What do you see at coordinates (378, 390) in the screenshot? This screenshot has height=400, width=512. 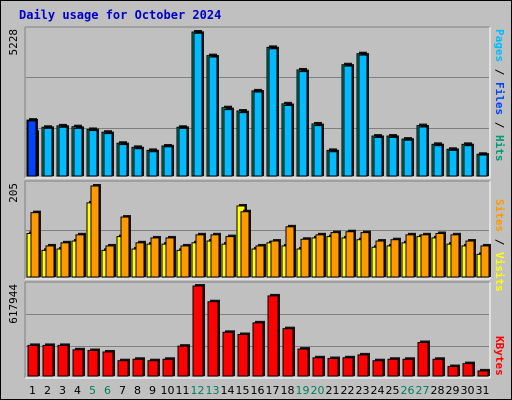 I see `day-label: 24` at bounding box center [378, 390].